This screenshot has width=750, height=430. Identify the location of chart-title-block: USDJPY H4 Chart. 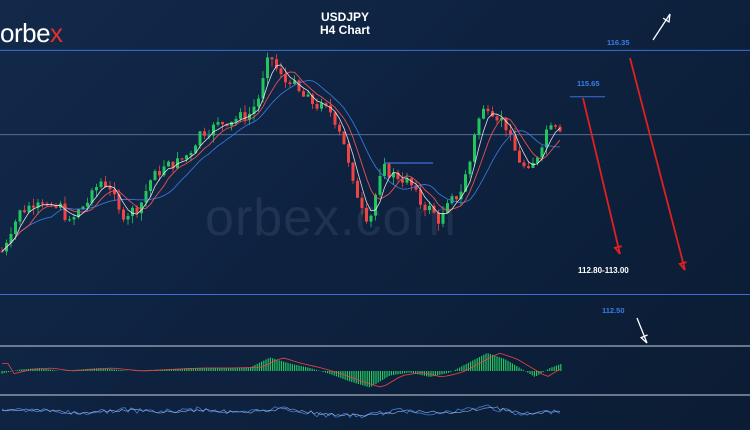
(345, 24).